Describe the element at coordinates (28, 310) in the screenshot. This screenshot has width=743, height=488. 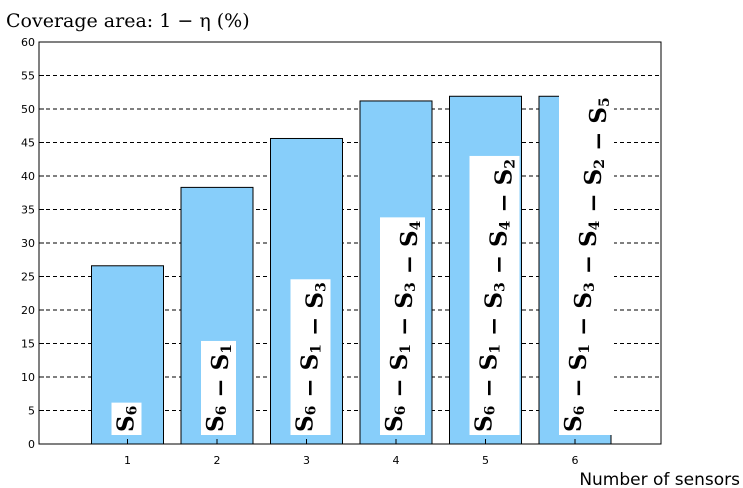
I see `y-tick-label: 20` at that location.